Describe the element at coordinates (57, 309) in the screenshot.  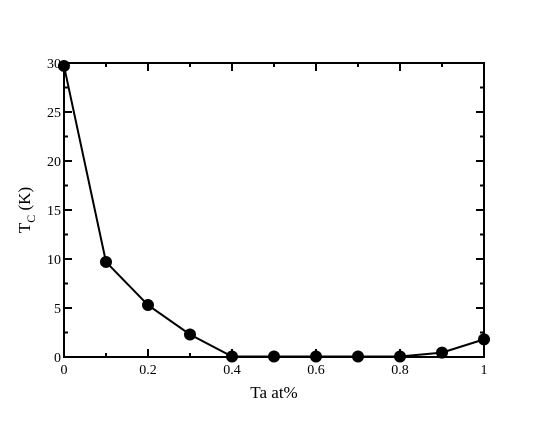
I see `y-tick-label: 5` at that location.